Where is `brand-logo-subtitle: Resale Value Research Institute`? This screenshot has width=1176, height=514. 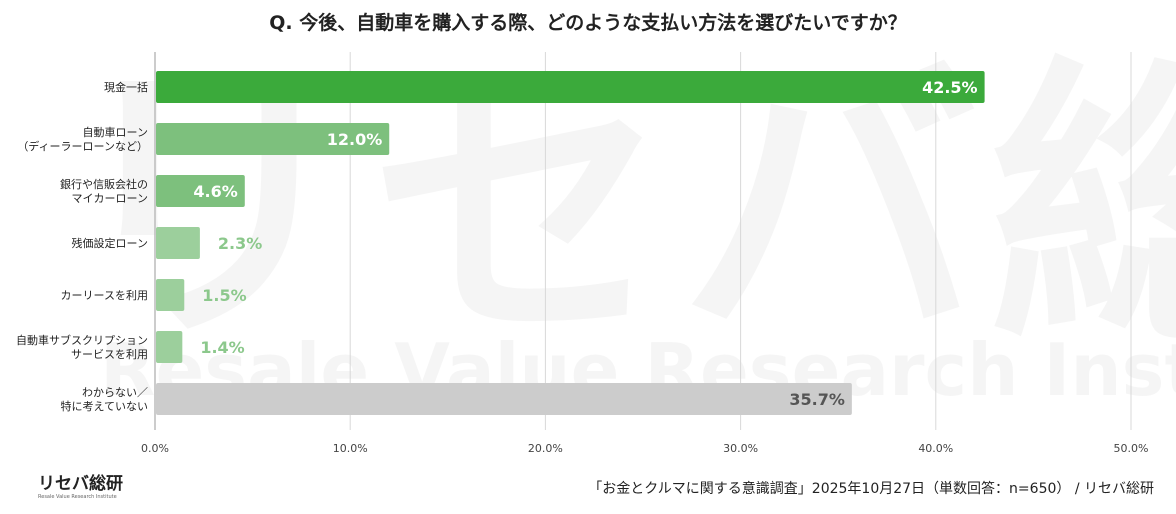
brand-logo-subtitle: Resale Value Research Institute is located at coordinates (77, 497).